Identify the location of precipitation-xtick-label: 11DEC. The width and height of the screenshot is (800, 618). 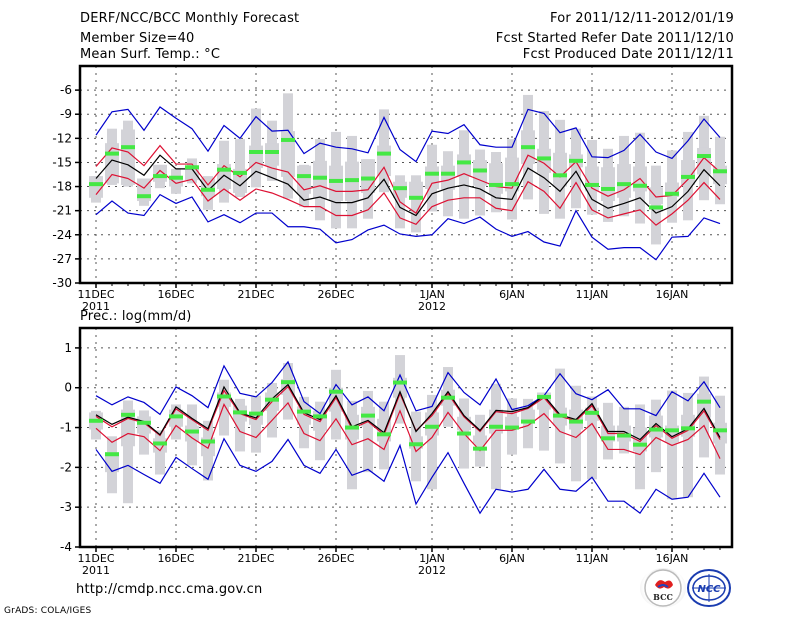
(95, 558).